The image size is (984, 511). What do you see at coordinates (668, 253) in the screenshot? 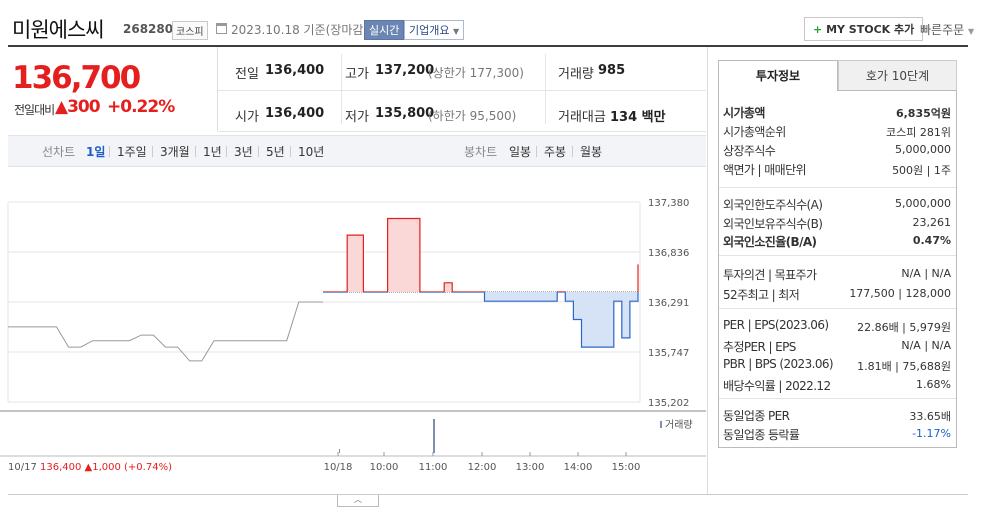
I see `y-tick-label: 136,836` at bounding box center [668, 253].